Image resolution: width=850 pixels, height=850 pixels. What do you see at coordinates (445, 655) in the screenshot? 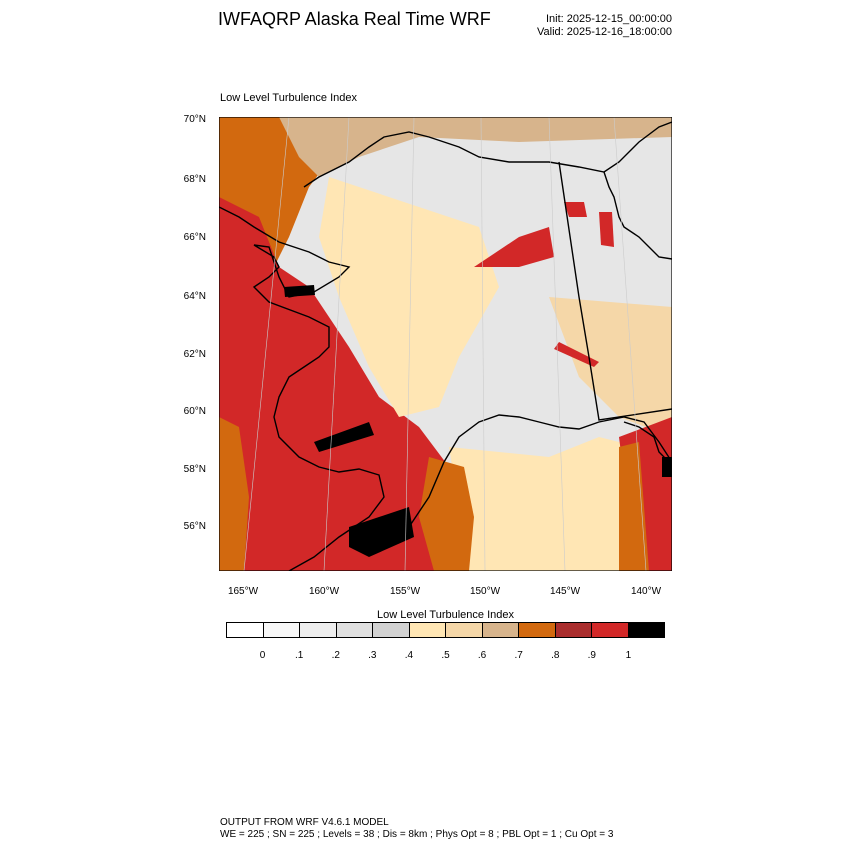
I see `legend-tick-label: .5` at bounding box center [445, 655].